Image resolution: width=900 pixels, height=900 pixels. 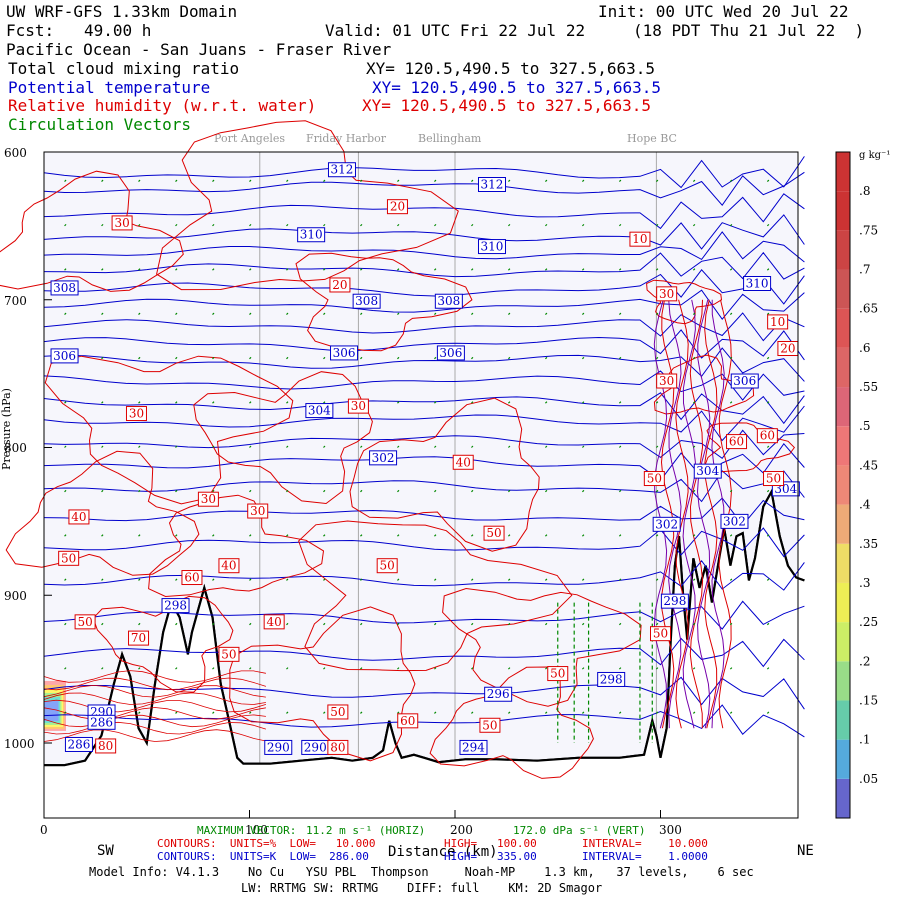 I want to click on x-axis-label: Distance (km), so click(x=443, y=852).